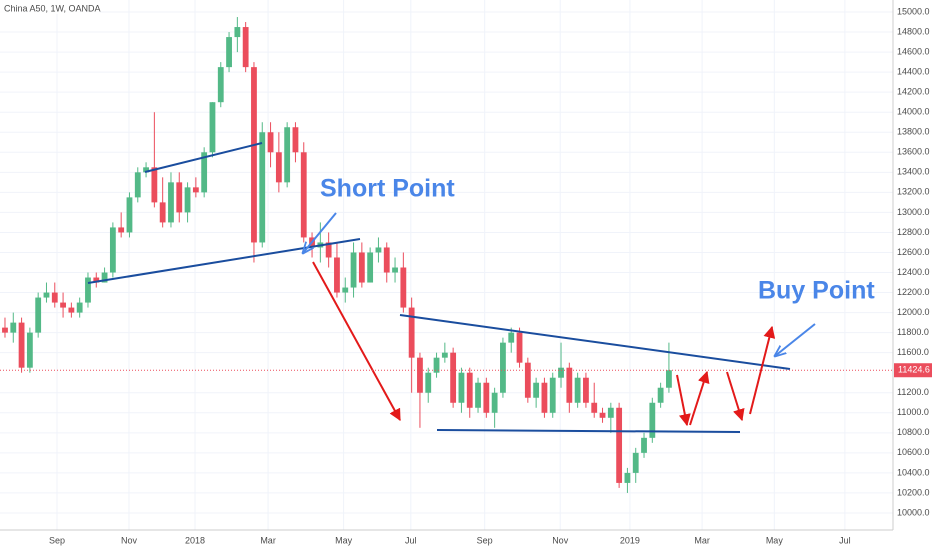 This screenshot has height=555, width=932. Describe the element at coordinates (913, 312) in the screenshot. I see `y-tick-label: 12000.0` at that location.